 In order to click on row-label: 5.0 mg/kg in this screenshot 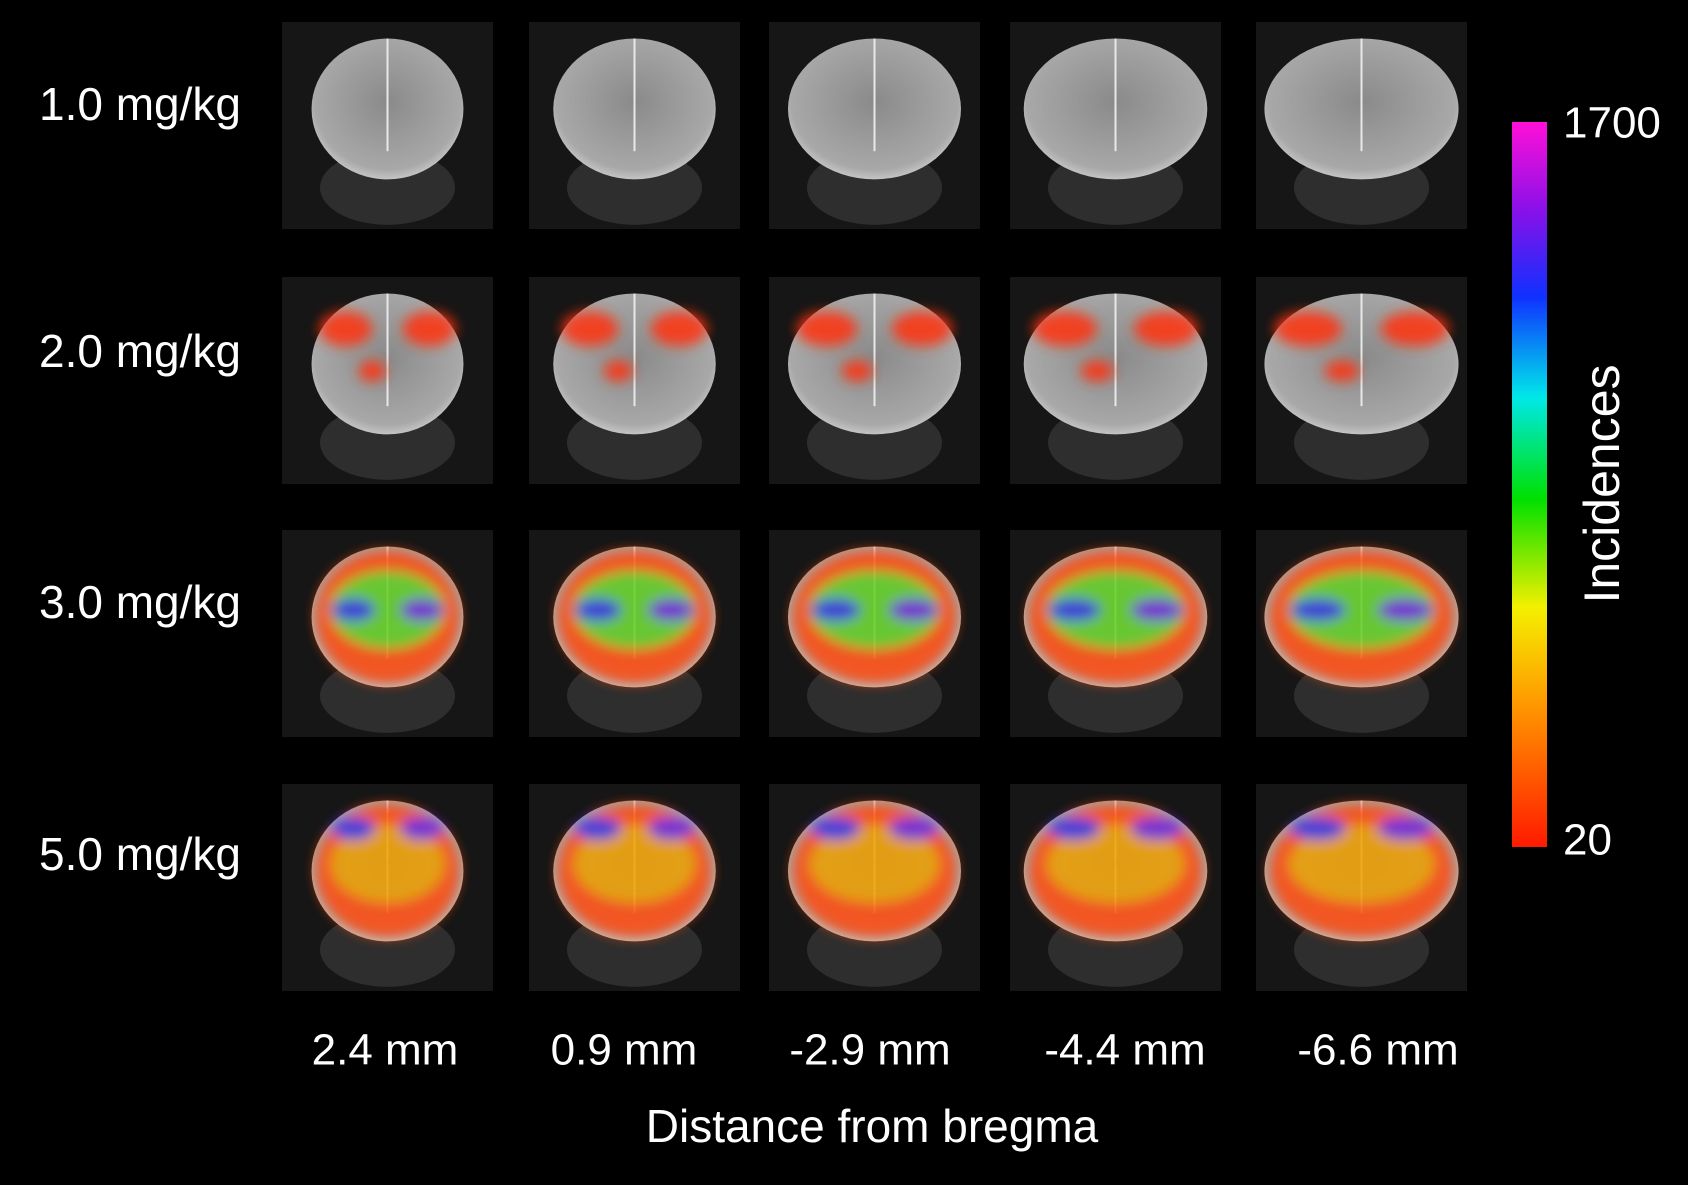, I will do `click(140, 854)`.